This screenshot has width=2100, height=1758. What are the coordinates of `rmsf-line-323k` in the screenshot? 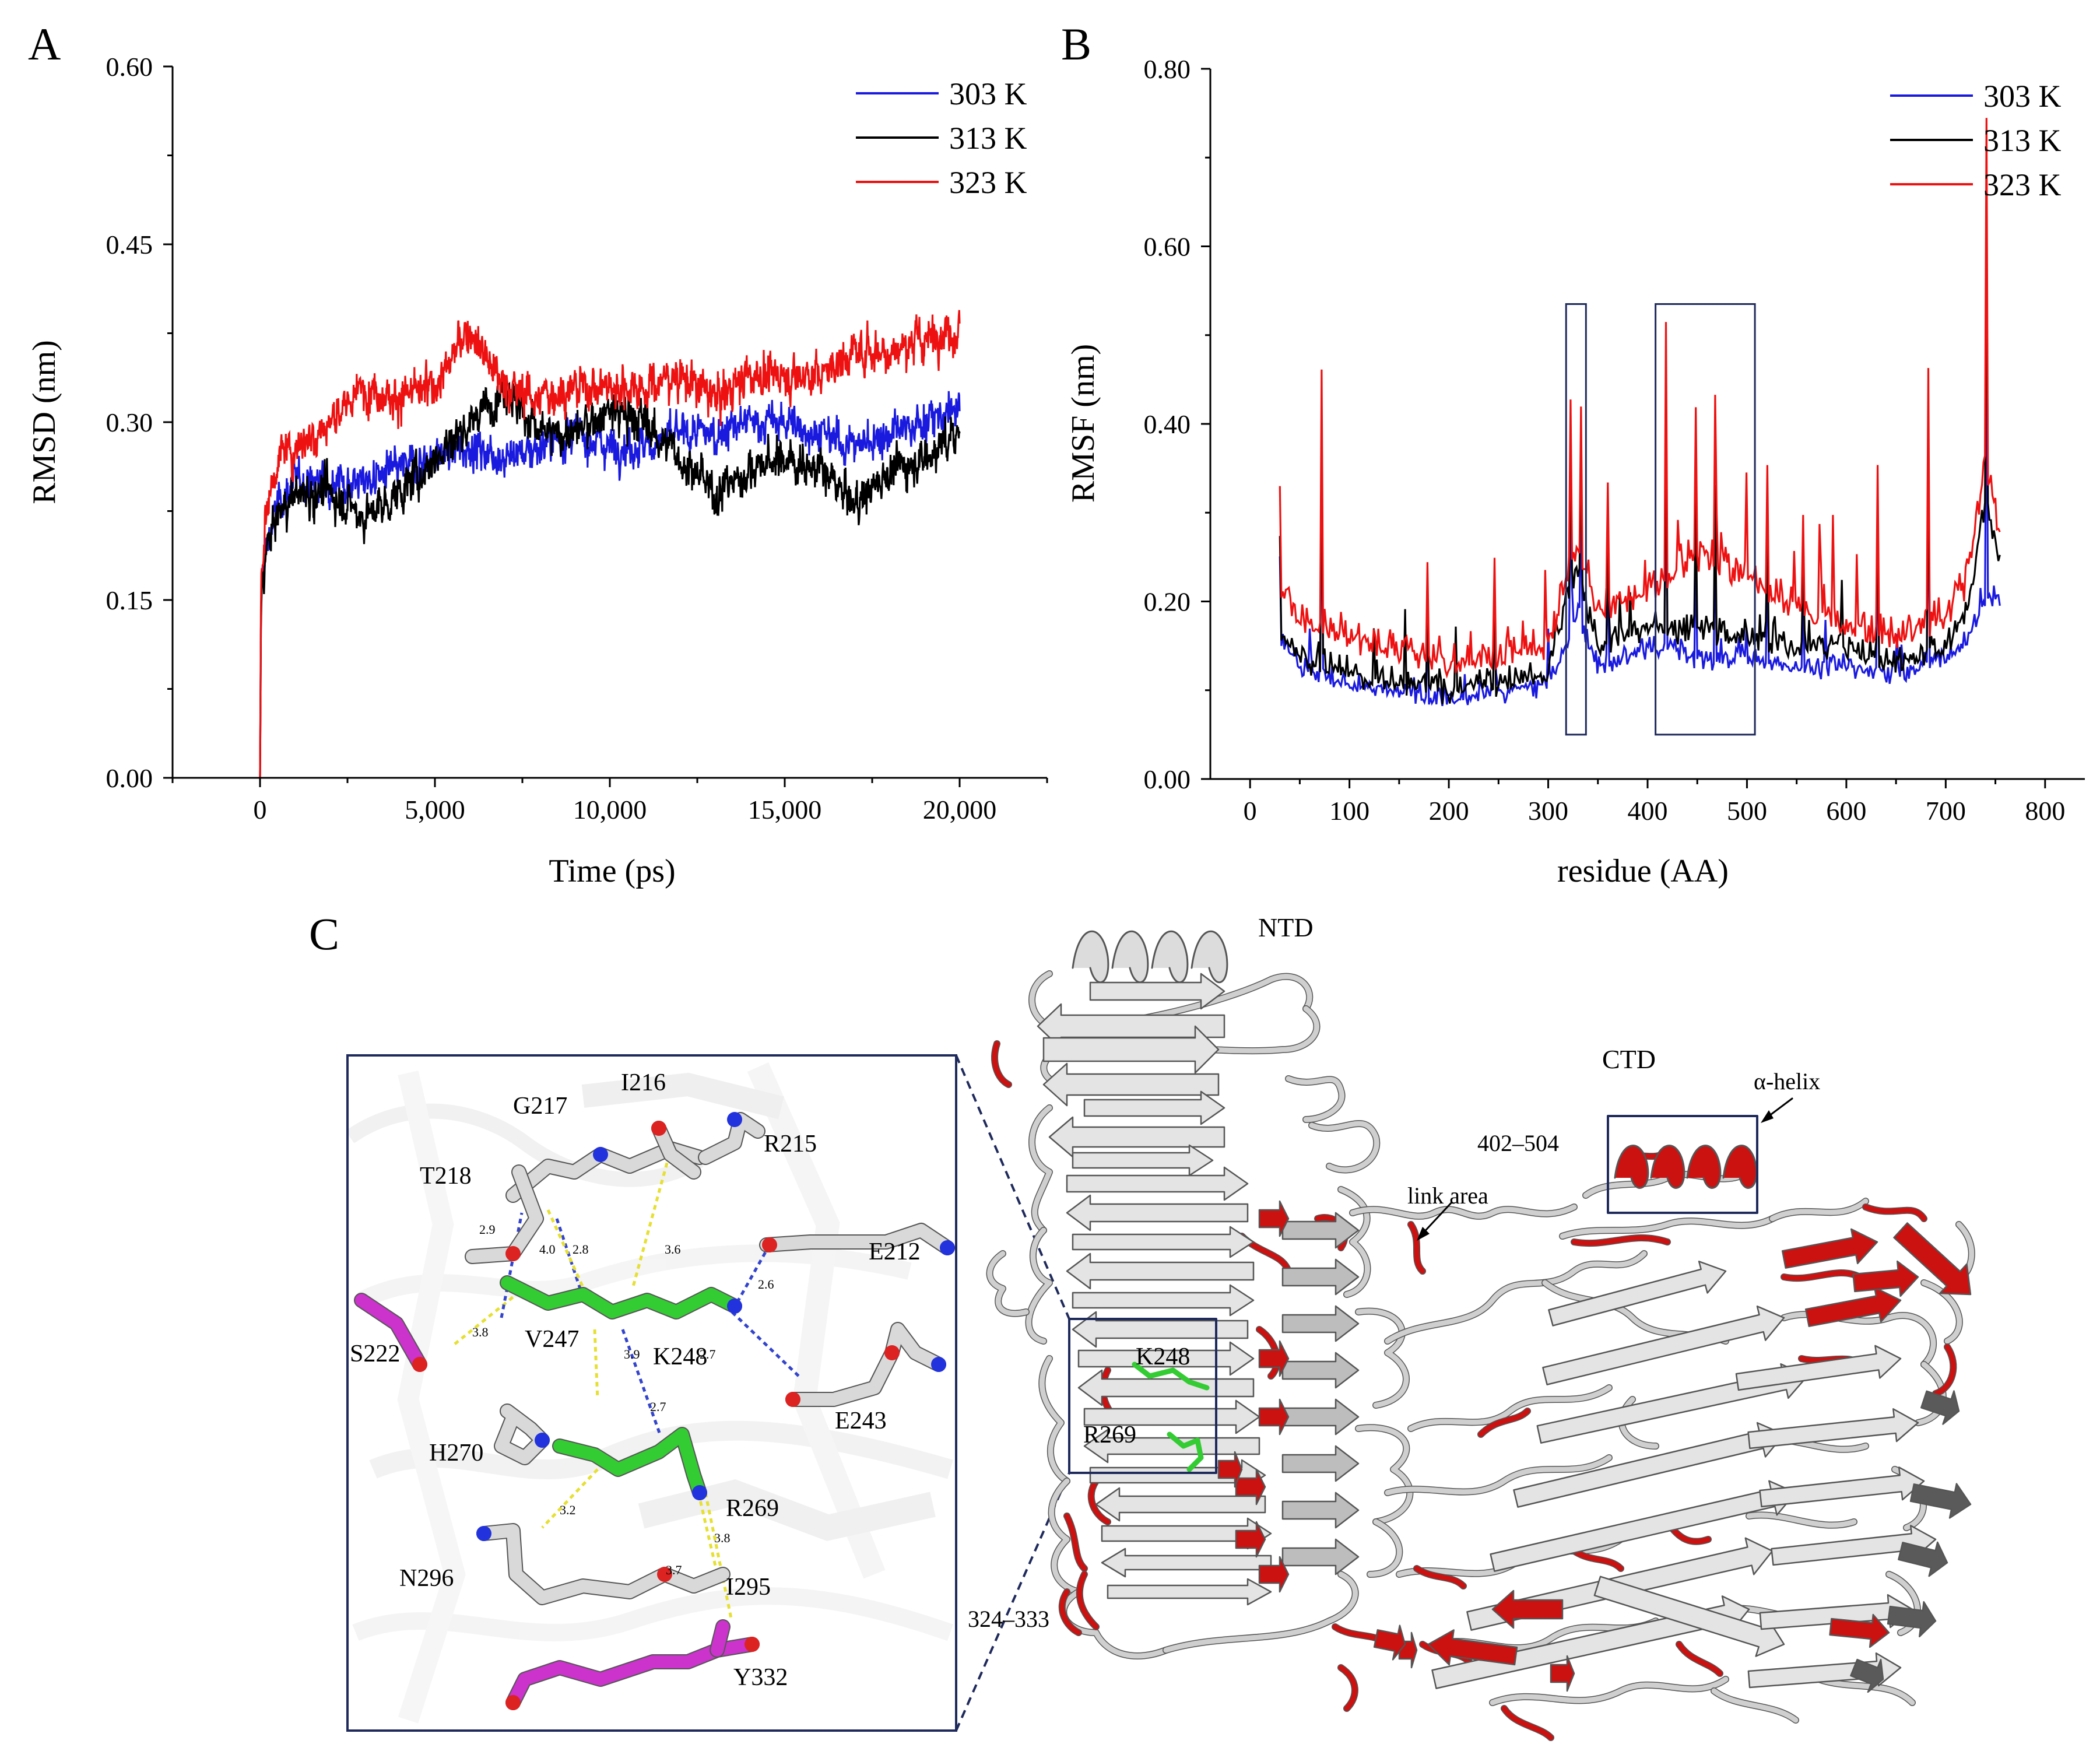 It's located at (1640, 398).